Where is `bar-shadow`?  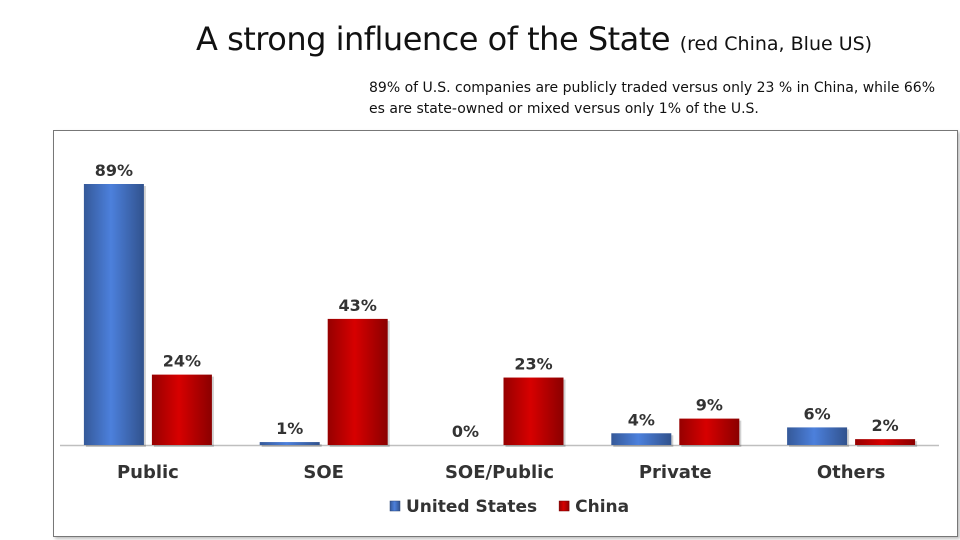 bar-shadow is located at coordinates (291, 445).